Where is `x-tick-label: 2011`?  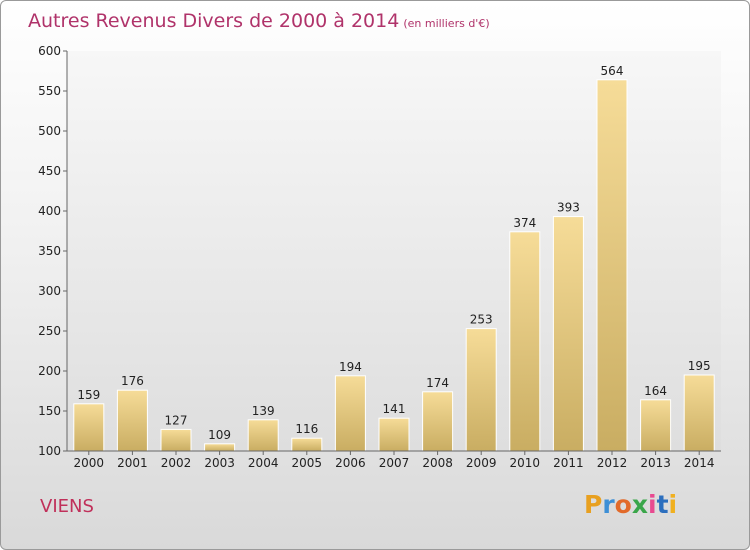 x-tick-label: 2011 is located at coordinates (568, 463).